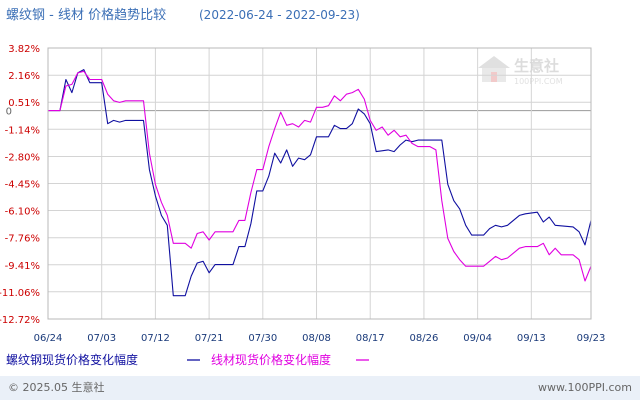  What do you see at coordinates (494, 69) in the screenshot?
I see `watermark-logo-icon` at bounding box center [494, 69].